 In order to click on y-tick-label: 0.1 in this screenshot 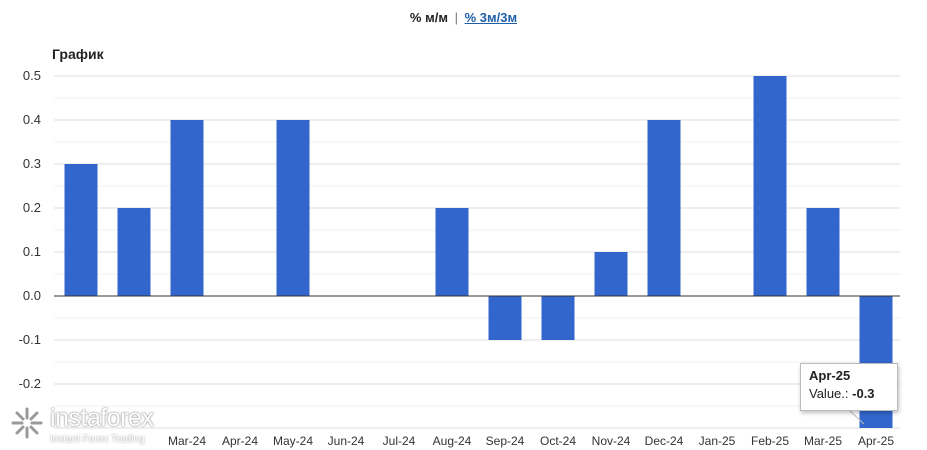, I will do `click(32, 251)`.